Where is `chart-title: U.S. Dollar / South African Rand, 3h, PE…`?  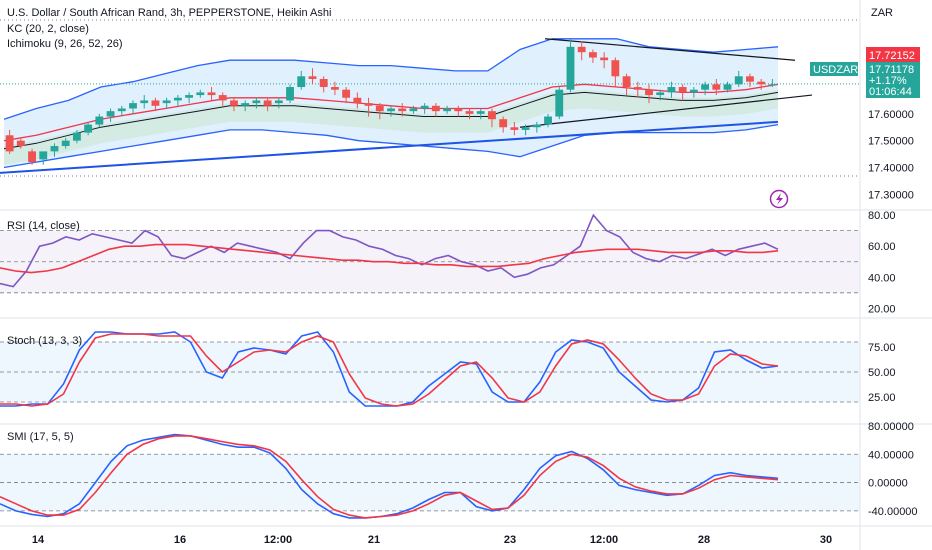 chart-title: U.S. Dollar / South African Rand, 3h, PE… is located at coordinates (169, 13).